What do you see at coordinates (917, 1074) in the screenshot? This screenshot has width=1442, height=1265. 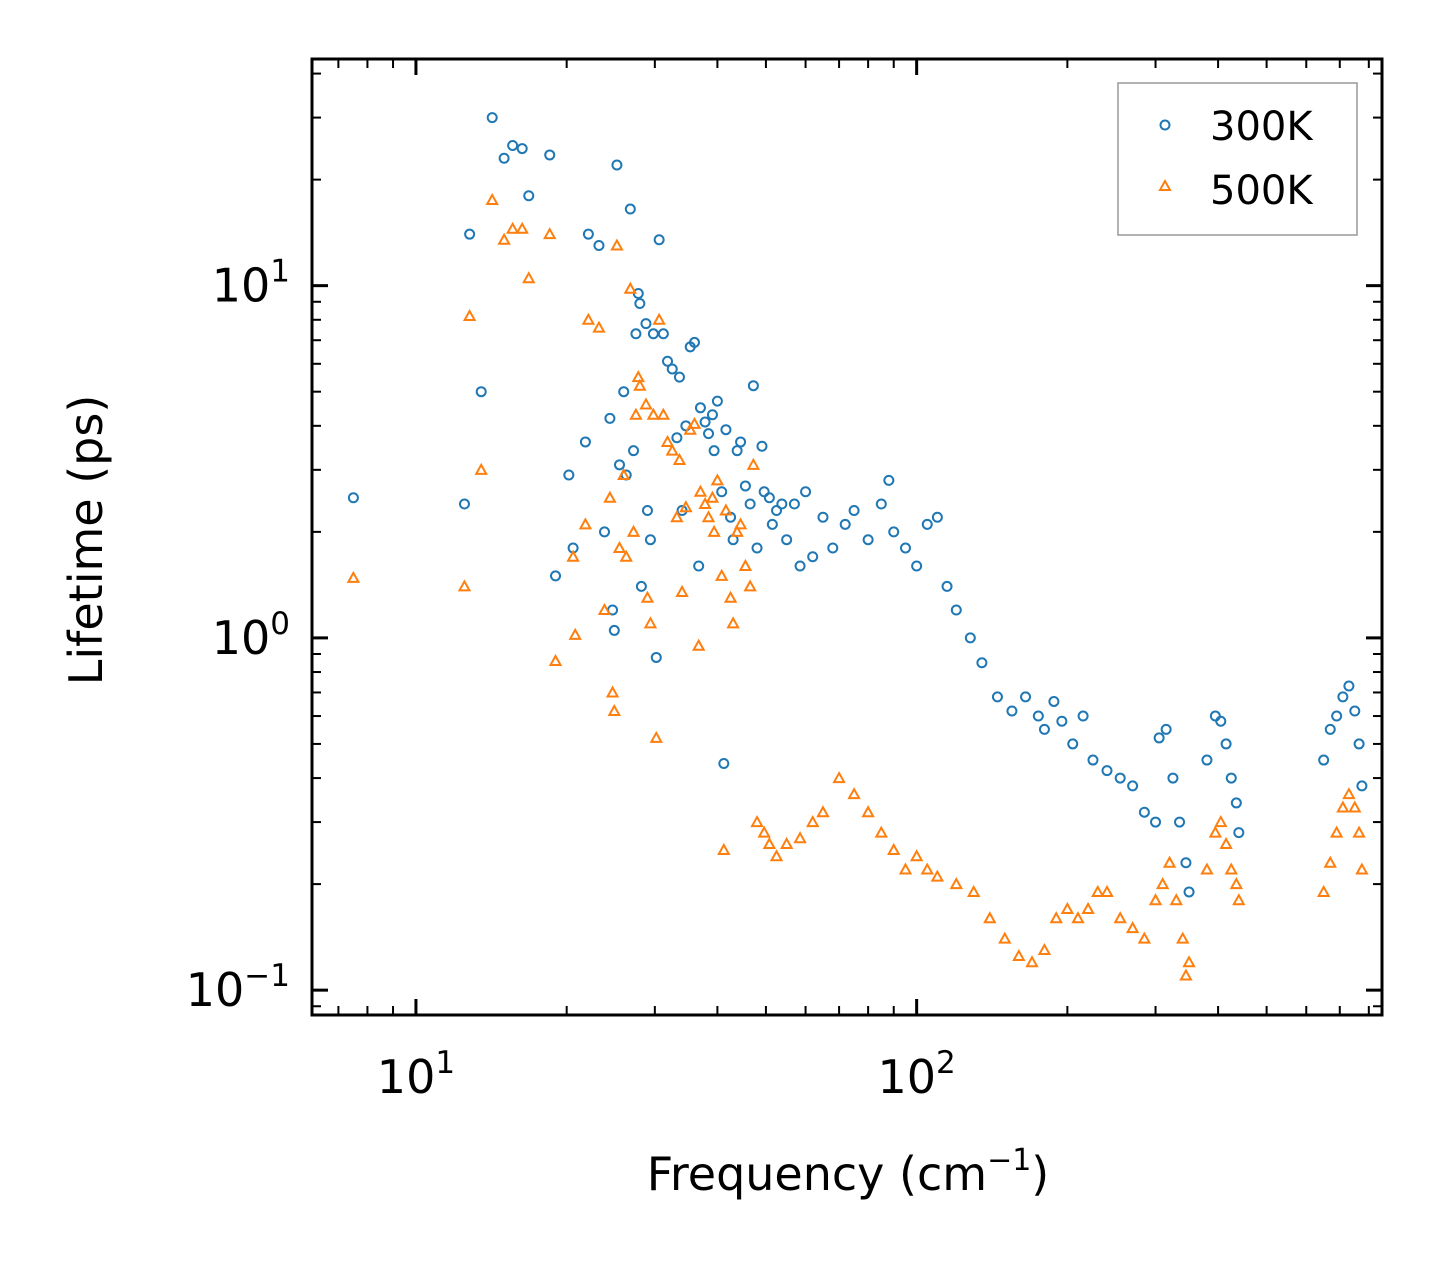 I see `x-tick-label: 102` at bounding box center [917, 1074].